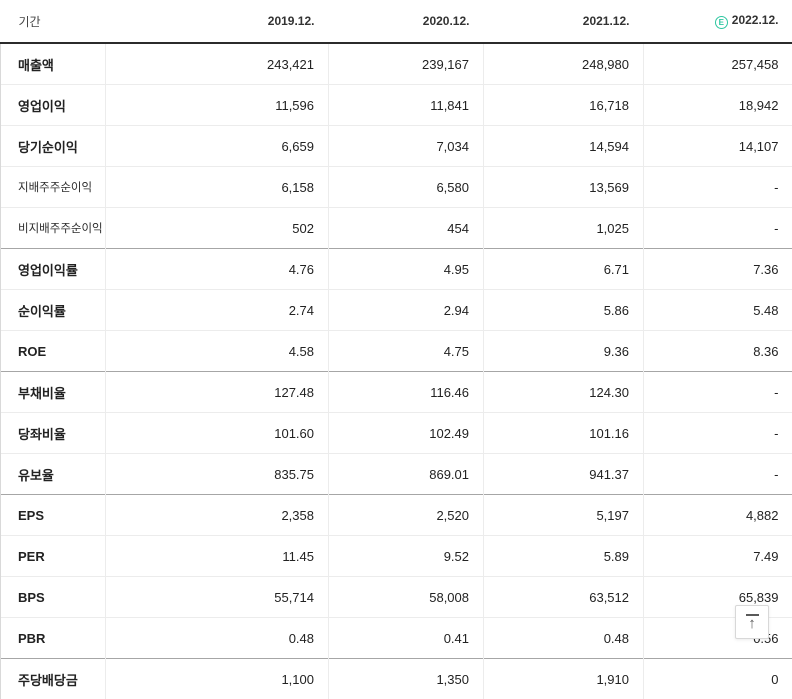 This screenshot has height=699, width=792. Describe the element at coordinates (718, 105) in the screenshot. I see `cell-value: 18,942` at that location.